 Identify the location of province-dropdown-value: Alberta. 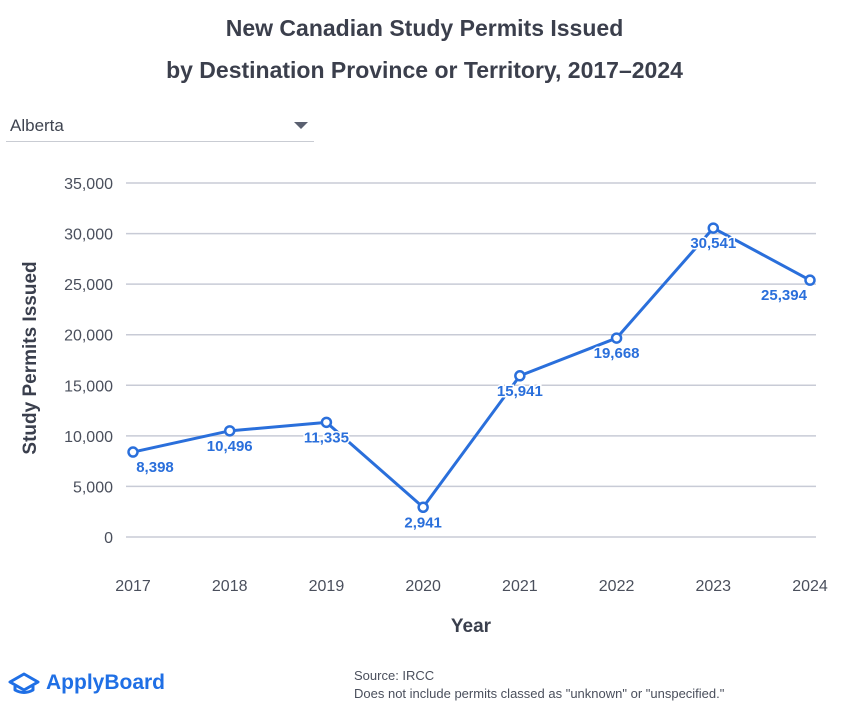
(37, 125).